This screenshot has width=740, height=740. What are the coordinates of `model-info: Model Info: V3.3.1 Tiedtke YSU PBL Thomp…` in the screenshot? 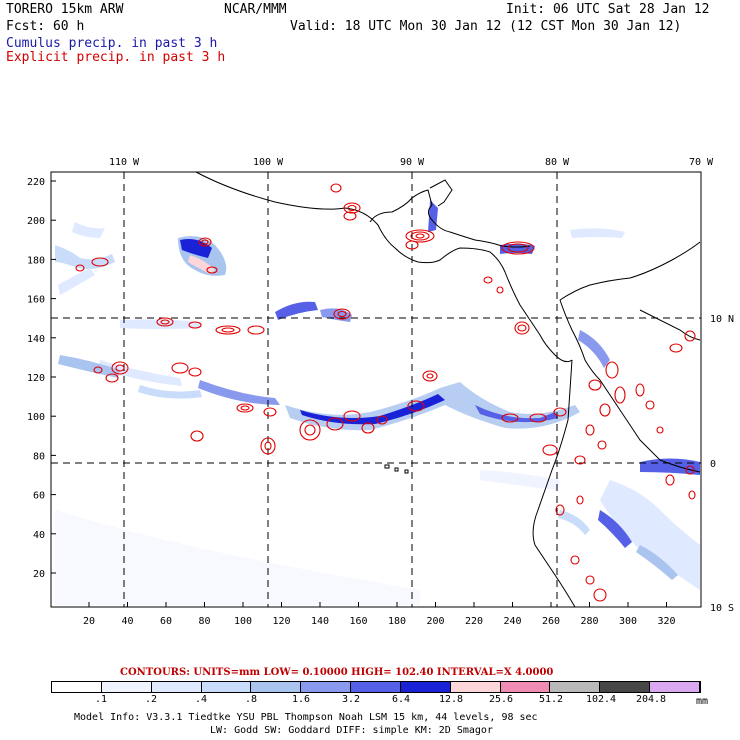 It's located at (306, 717).